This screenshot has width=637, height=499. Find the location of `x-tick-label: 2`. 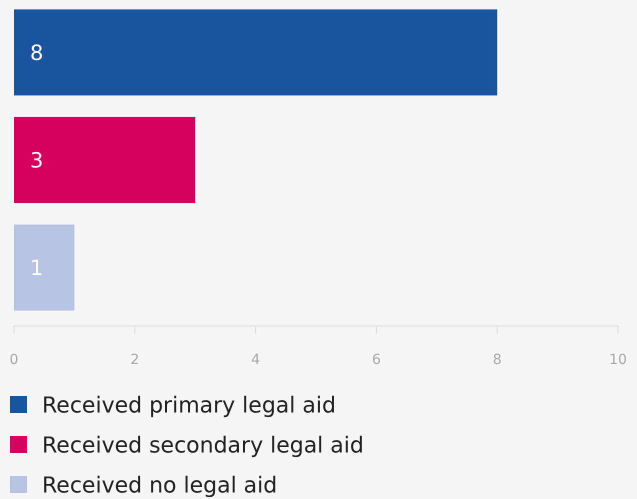

x-tick-label: 2 is located at coordinates (135, 360).